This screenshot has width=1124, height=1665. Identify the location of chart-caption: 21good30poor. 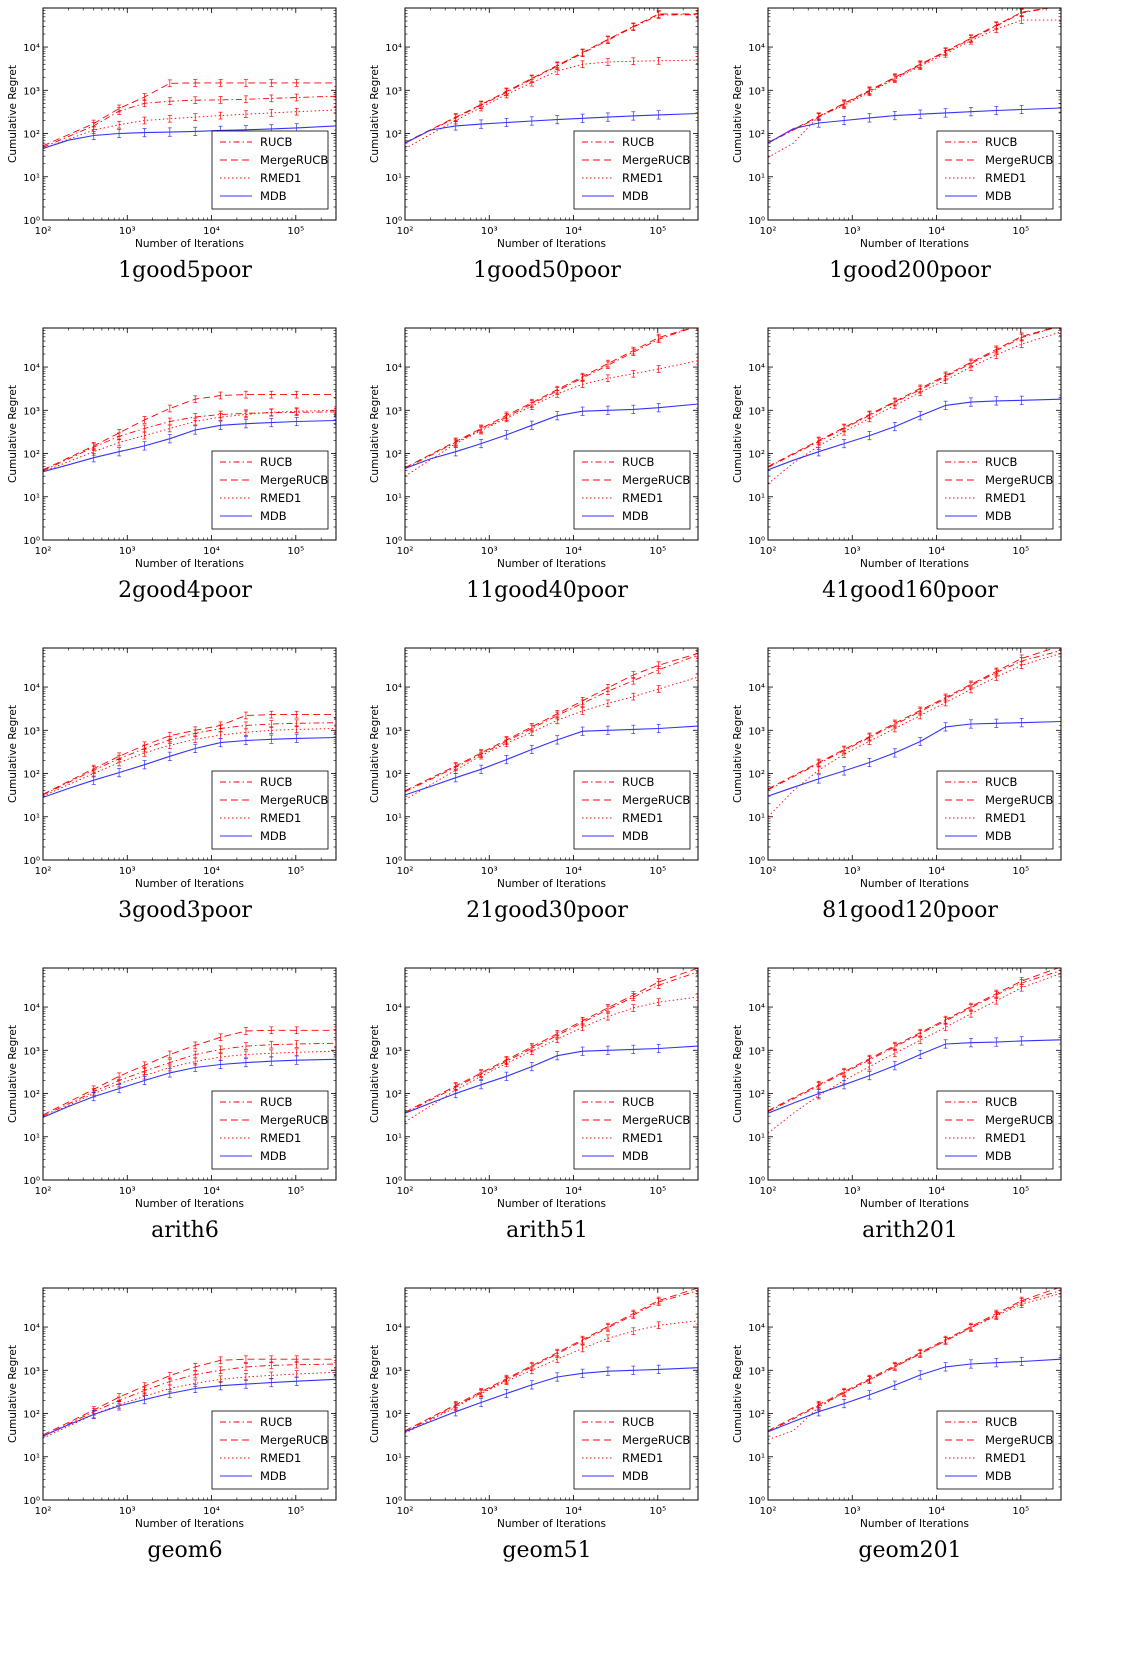
(547, 910).